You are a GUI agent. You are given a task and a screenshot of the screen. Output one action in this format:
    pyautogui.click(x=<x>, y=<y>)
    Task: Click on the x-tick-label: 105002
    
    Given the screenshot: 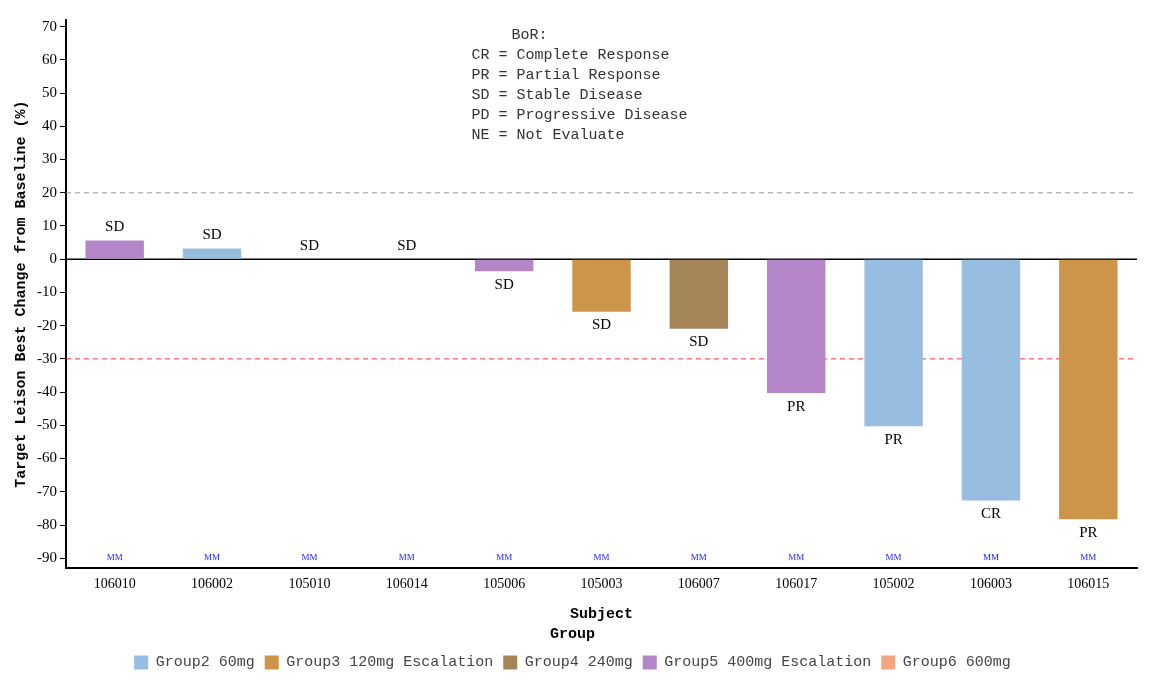 What is the action you would take?
    pyautogui.click(x=893, y=584)
    